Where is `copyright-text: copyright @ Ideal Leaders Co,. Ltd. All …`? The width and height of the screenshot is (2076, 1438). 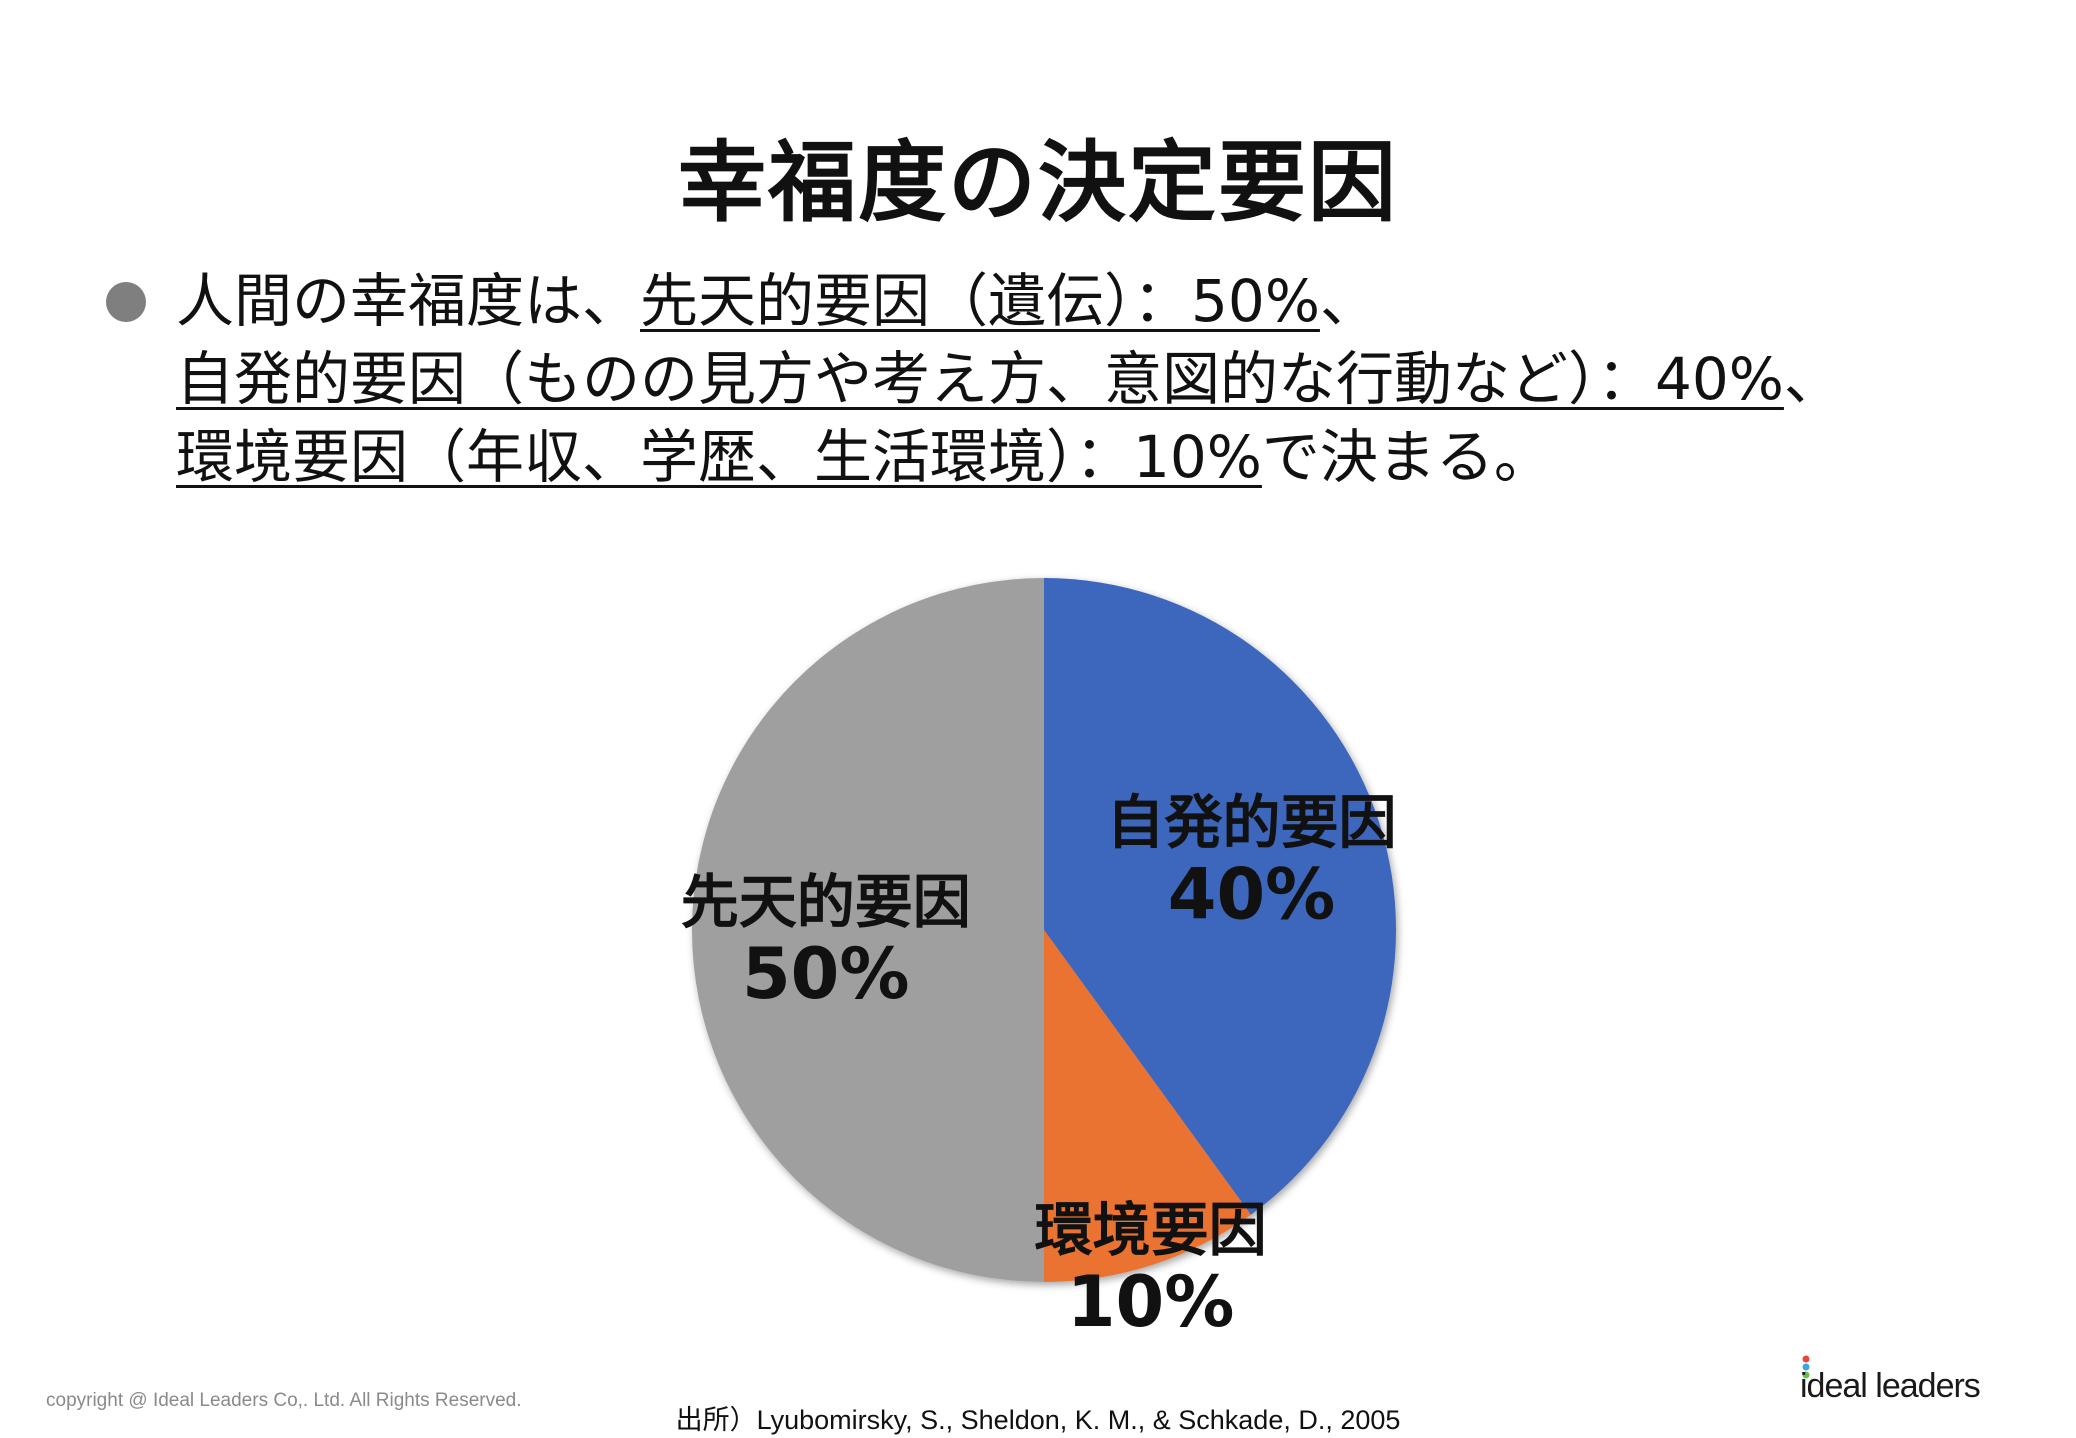 copyright-text: copyright @ Ideal Leaders Co,. Ltd. All … is located at coordinates (284, 1400).